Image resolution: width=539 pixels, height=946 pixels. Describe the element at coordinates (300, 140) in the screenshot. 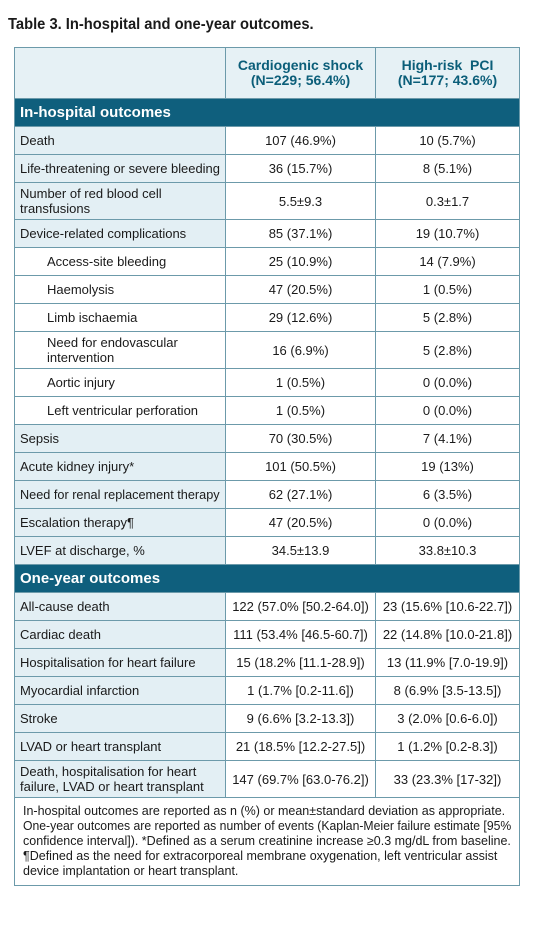

I see `cardiogenic-shock-value: 107 (46.9%)` at that location.